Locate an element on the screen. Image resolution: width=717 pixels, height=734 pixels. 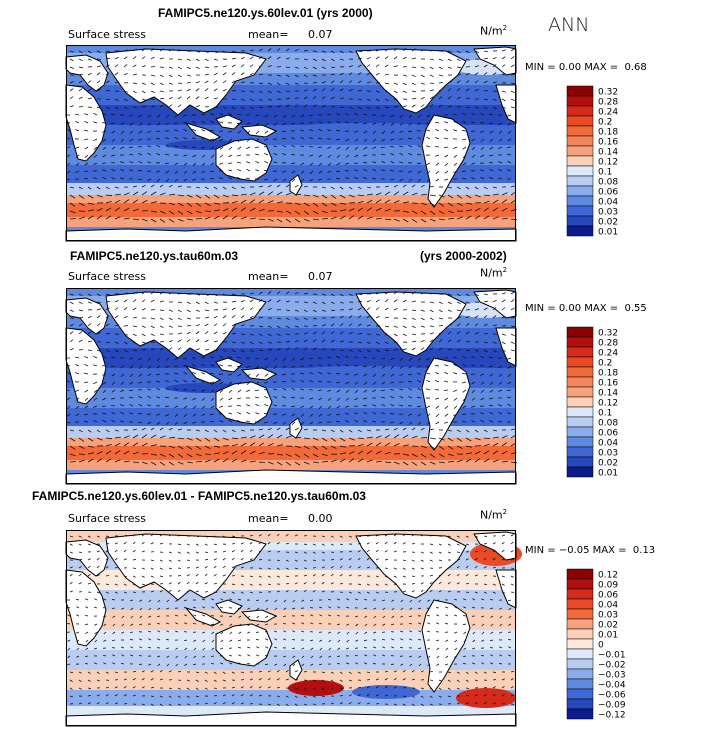
colorbar-label: 0.02 is located at coordinates (608, 626).